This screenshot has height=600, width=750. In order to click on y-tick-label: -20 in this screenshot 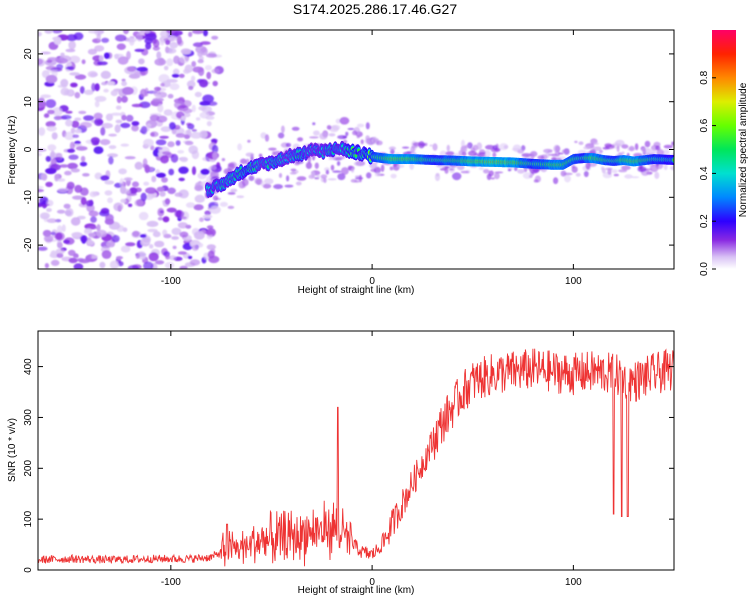, I will do `click(28, 244)`.